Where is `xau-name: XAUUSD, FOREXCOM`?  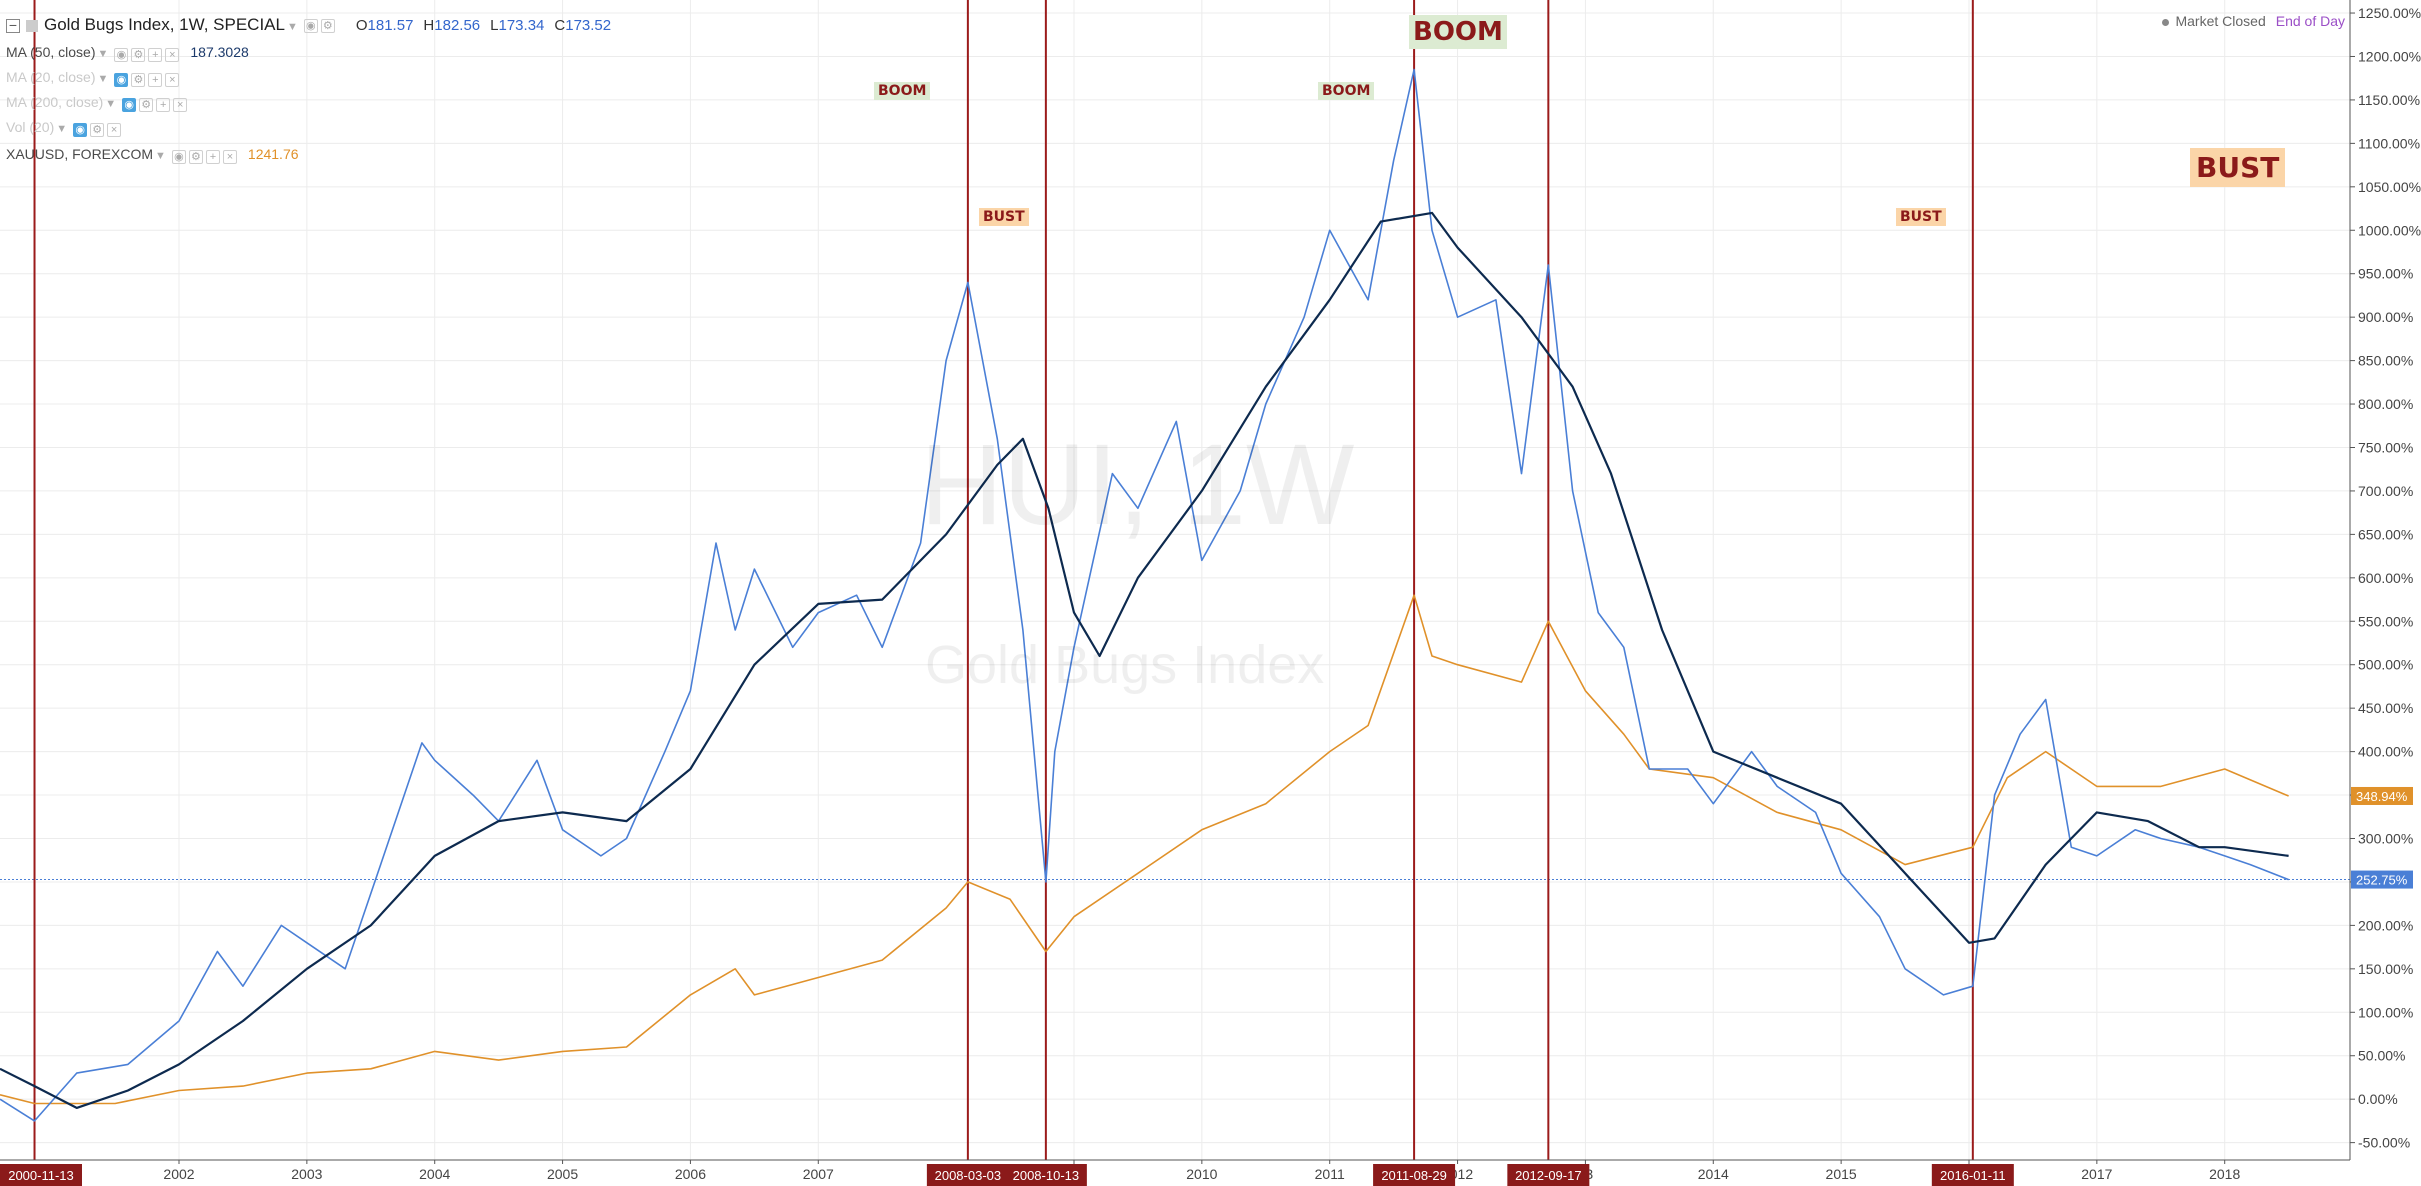 xau-name: XAUUSD, FOREXCOM is located at coordinates (80, 154).